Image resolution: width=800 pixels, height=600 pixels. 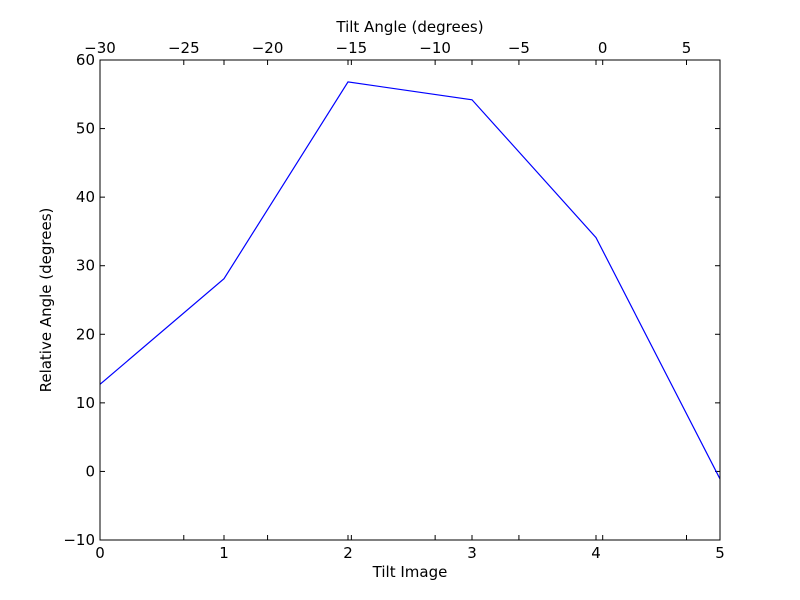 I want to click on x-tick-label: 5, so click(x=720, y=553).